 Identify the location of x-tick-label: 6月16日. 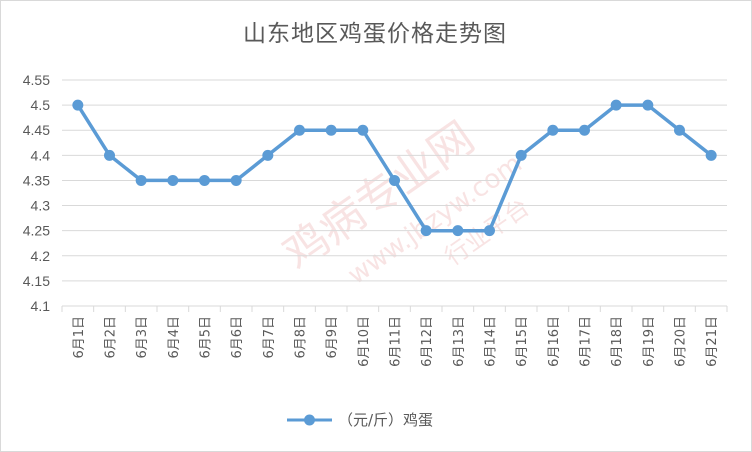
(554, 341).